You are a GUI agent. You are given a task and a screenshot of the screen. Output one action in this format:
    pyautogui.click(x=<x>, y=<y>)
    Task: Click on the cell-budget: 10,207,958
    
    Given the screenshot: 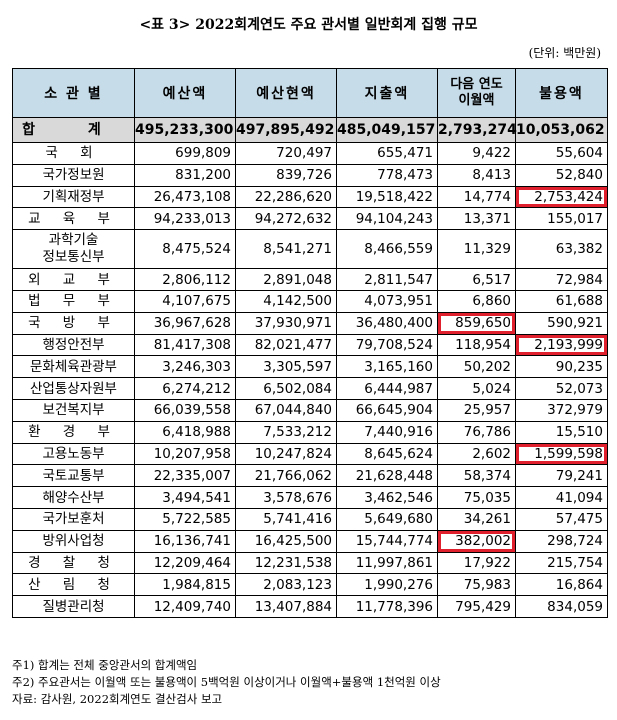 What is the action you would take?
    pyautogui.click(x=185, y=454)
    